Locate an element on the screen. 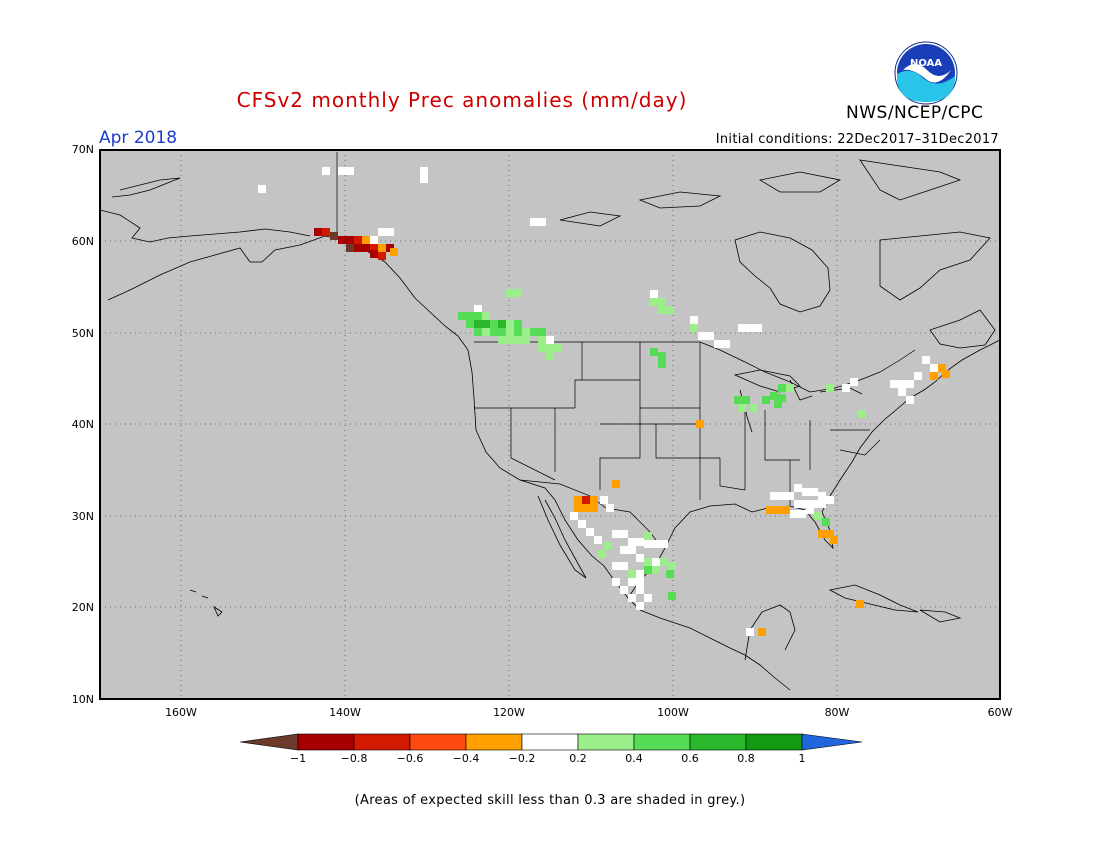  colorbar-tick-label: −0.8 is located at coordinates (354, 758).